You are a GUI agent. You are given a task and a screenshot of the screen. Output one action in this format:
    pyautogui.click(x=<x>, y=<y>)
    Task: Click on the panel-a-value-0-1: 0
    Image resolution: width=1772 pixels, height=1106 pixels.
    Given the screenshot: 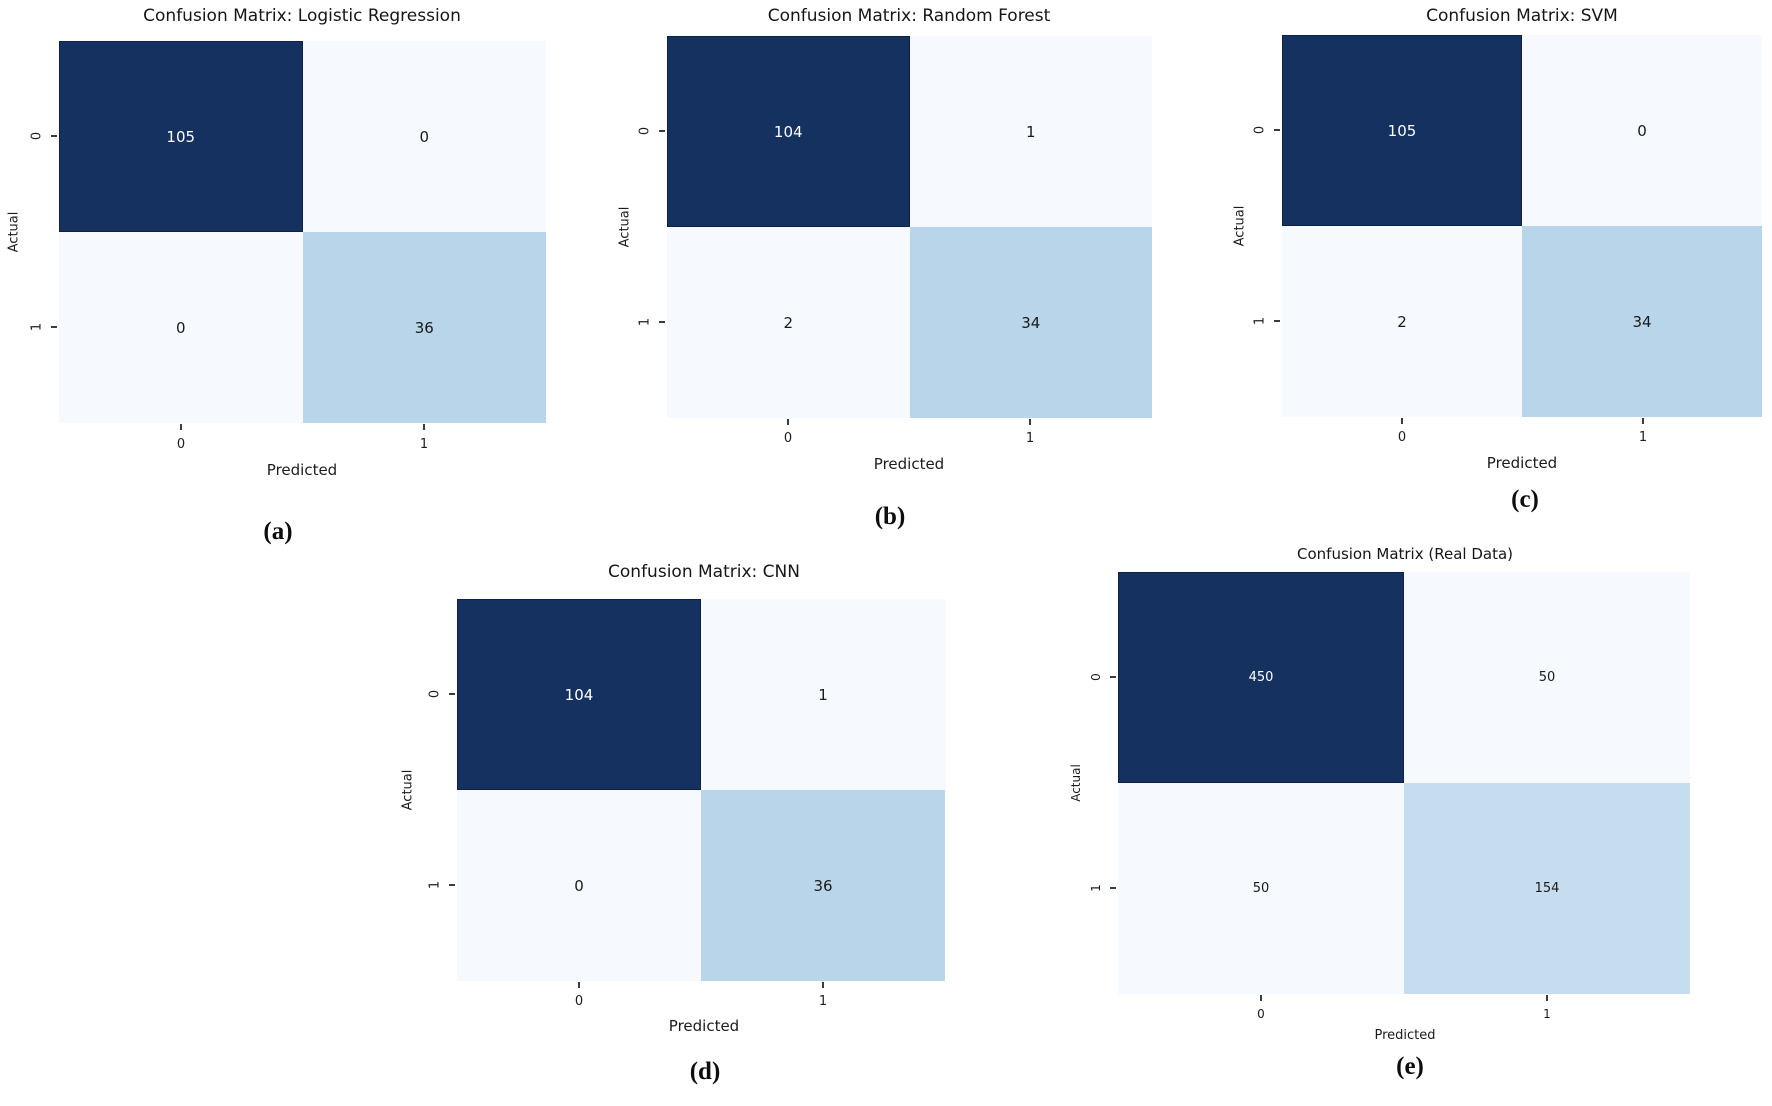 What is the action you would take?
    pyautogui.click(x=424, y=136)
    